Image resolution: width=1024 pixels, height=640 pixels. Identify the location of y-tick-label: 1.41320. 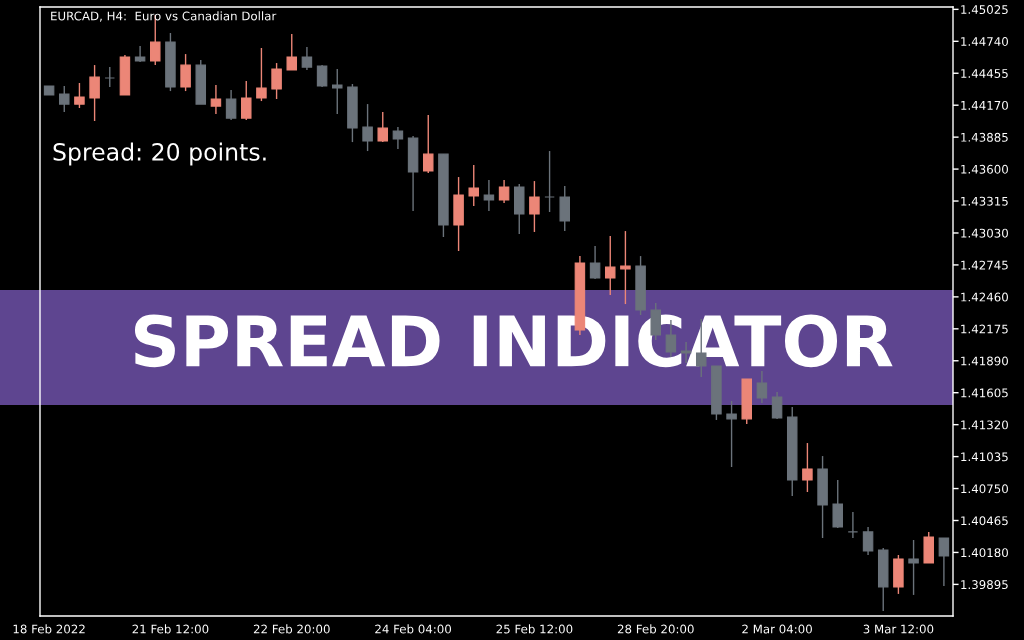
(984, 425).